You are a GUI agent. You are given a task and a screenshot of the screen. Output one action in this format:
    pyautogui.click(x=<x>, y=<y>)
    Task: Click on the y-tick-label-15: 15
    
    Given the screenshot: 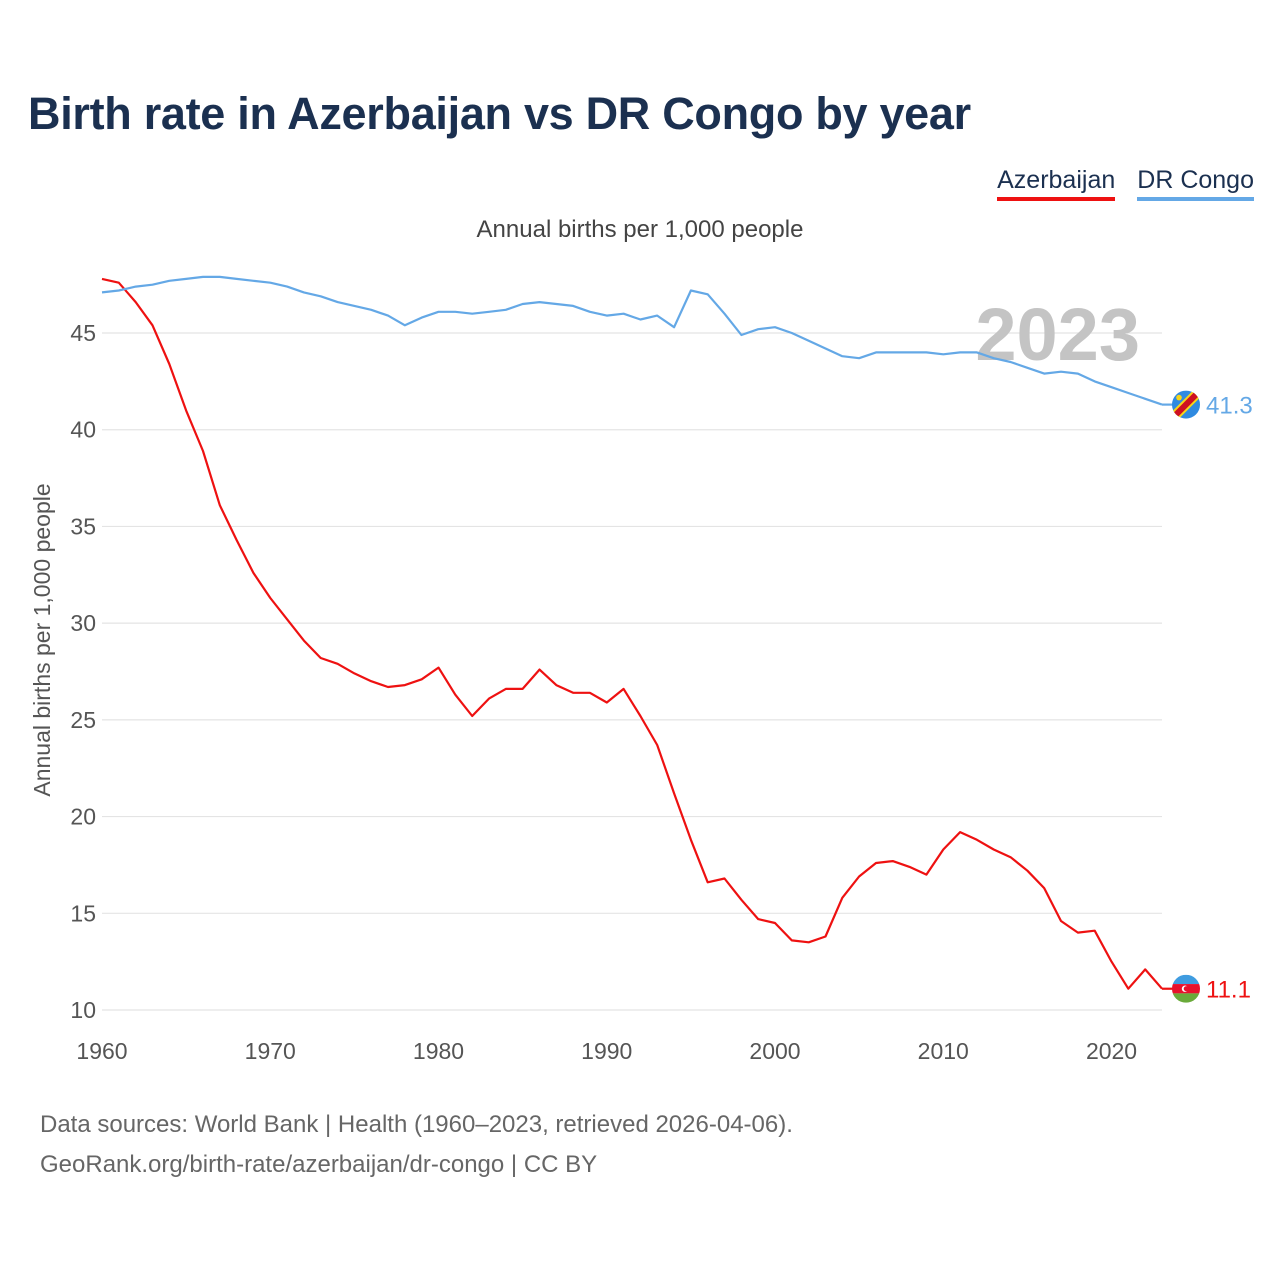 What is the action you would take?
    pyautogui.click(x=83, y=913)
    